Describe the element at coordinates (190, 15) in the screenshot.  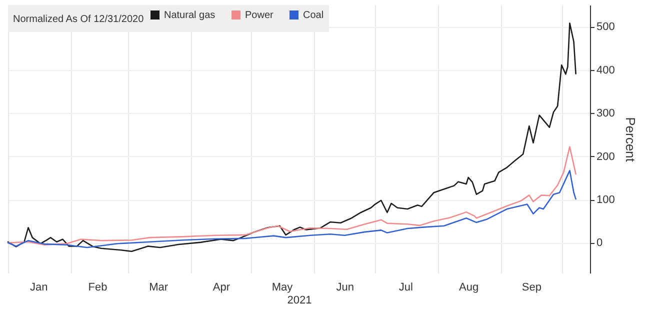
I see `legend-label: Natural gas` at that location.